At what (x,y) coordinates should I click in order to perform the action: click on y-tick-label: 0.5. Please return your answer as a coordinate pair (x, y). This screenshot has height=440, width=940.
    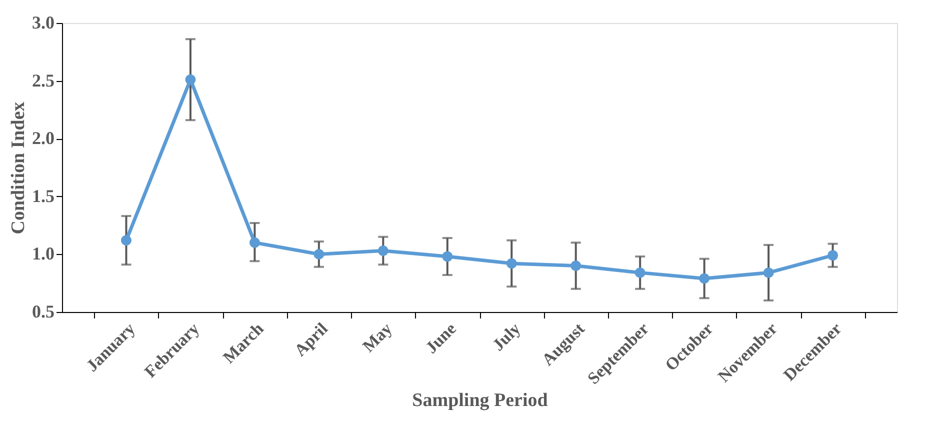
    Looking at the image, I should click on (43, 312).